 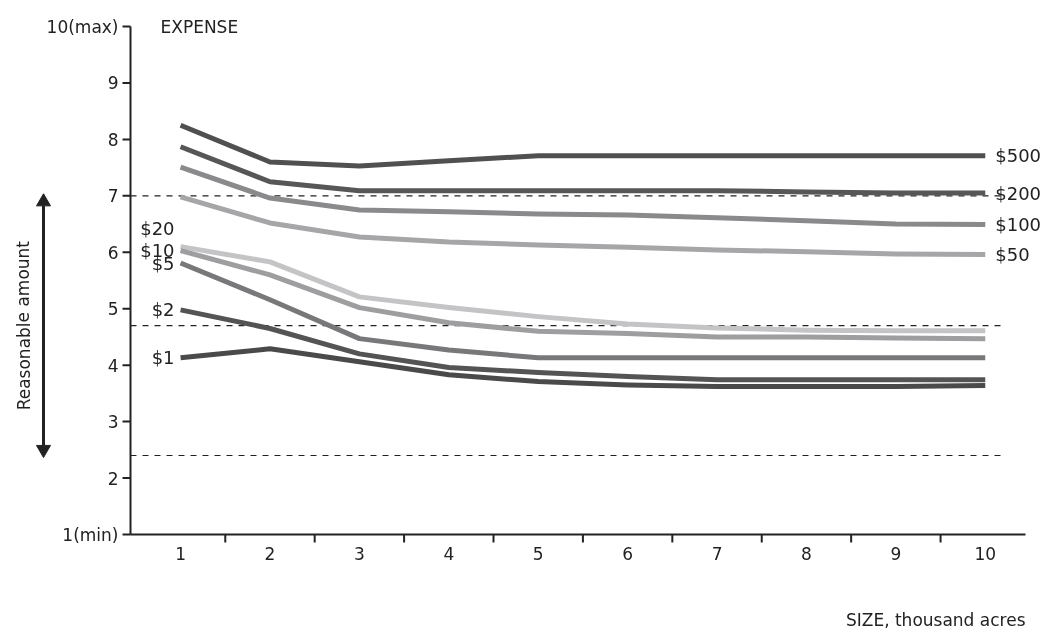 I want to click on series-label: $50, so click(x=1012, y=255).